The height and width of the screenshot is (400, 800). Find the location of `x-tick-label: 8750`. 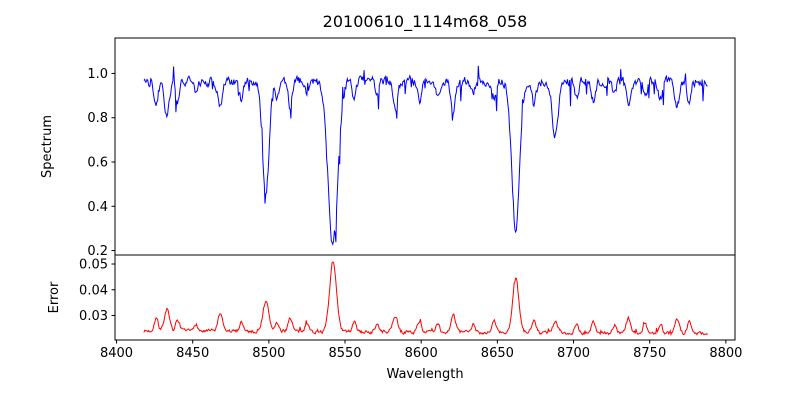

x-tick-label: 8750 is located at coordinates (649, 353).